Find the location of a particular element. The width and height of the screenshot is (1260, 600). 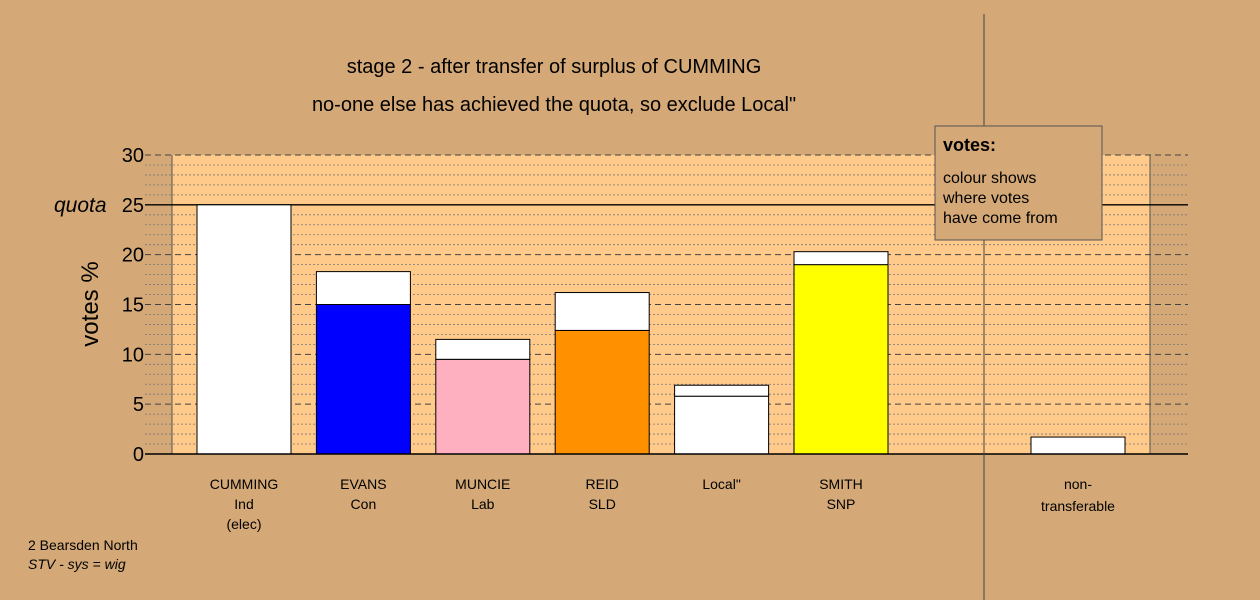

legend-box is located at coordinates (1018, 183).